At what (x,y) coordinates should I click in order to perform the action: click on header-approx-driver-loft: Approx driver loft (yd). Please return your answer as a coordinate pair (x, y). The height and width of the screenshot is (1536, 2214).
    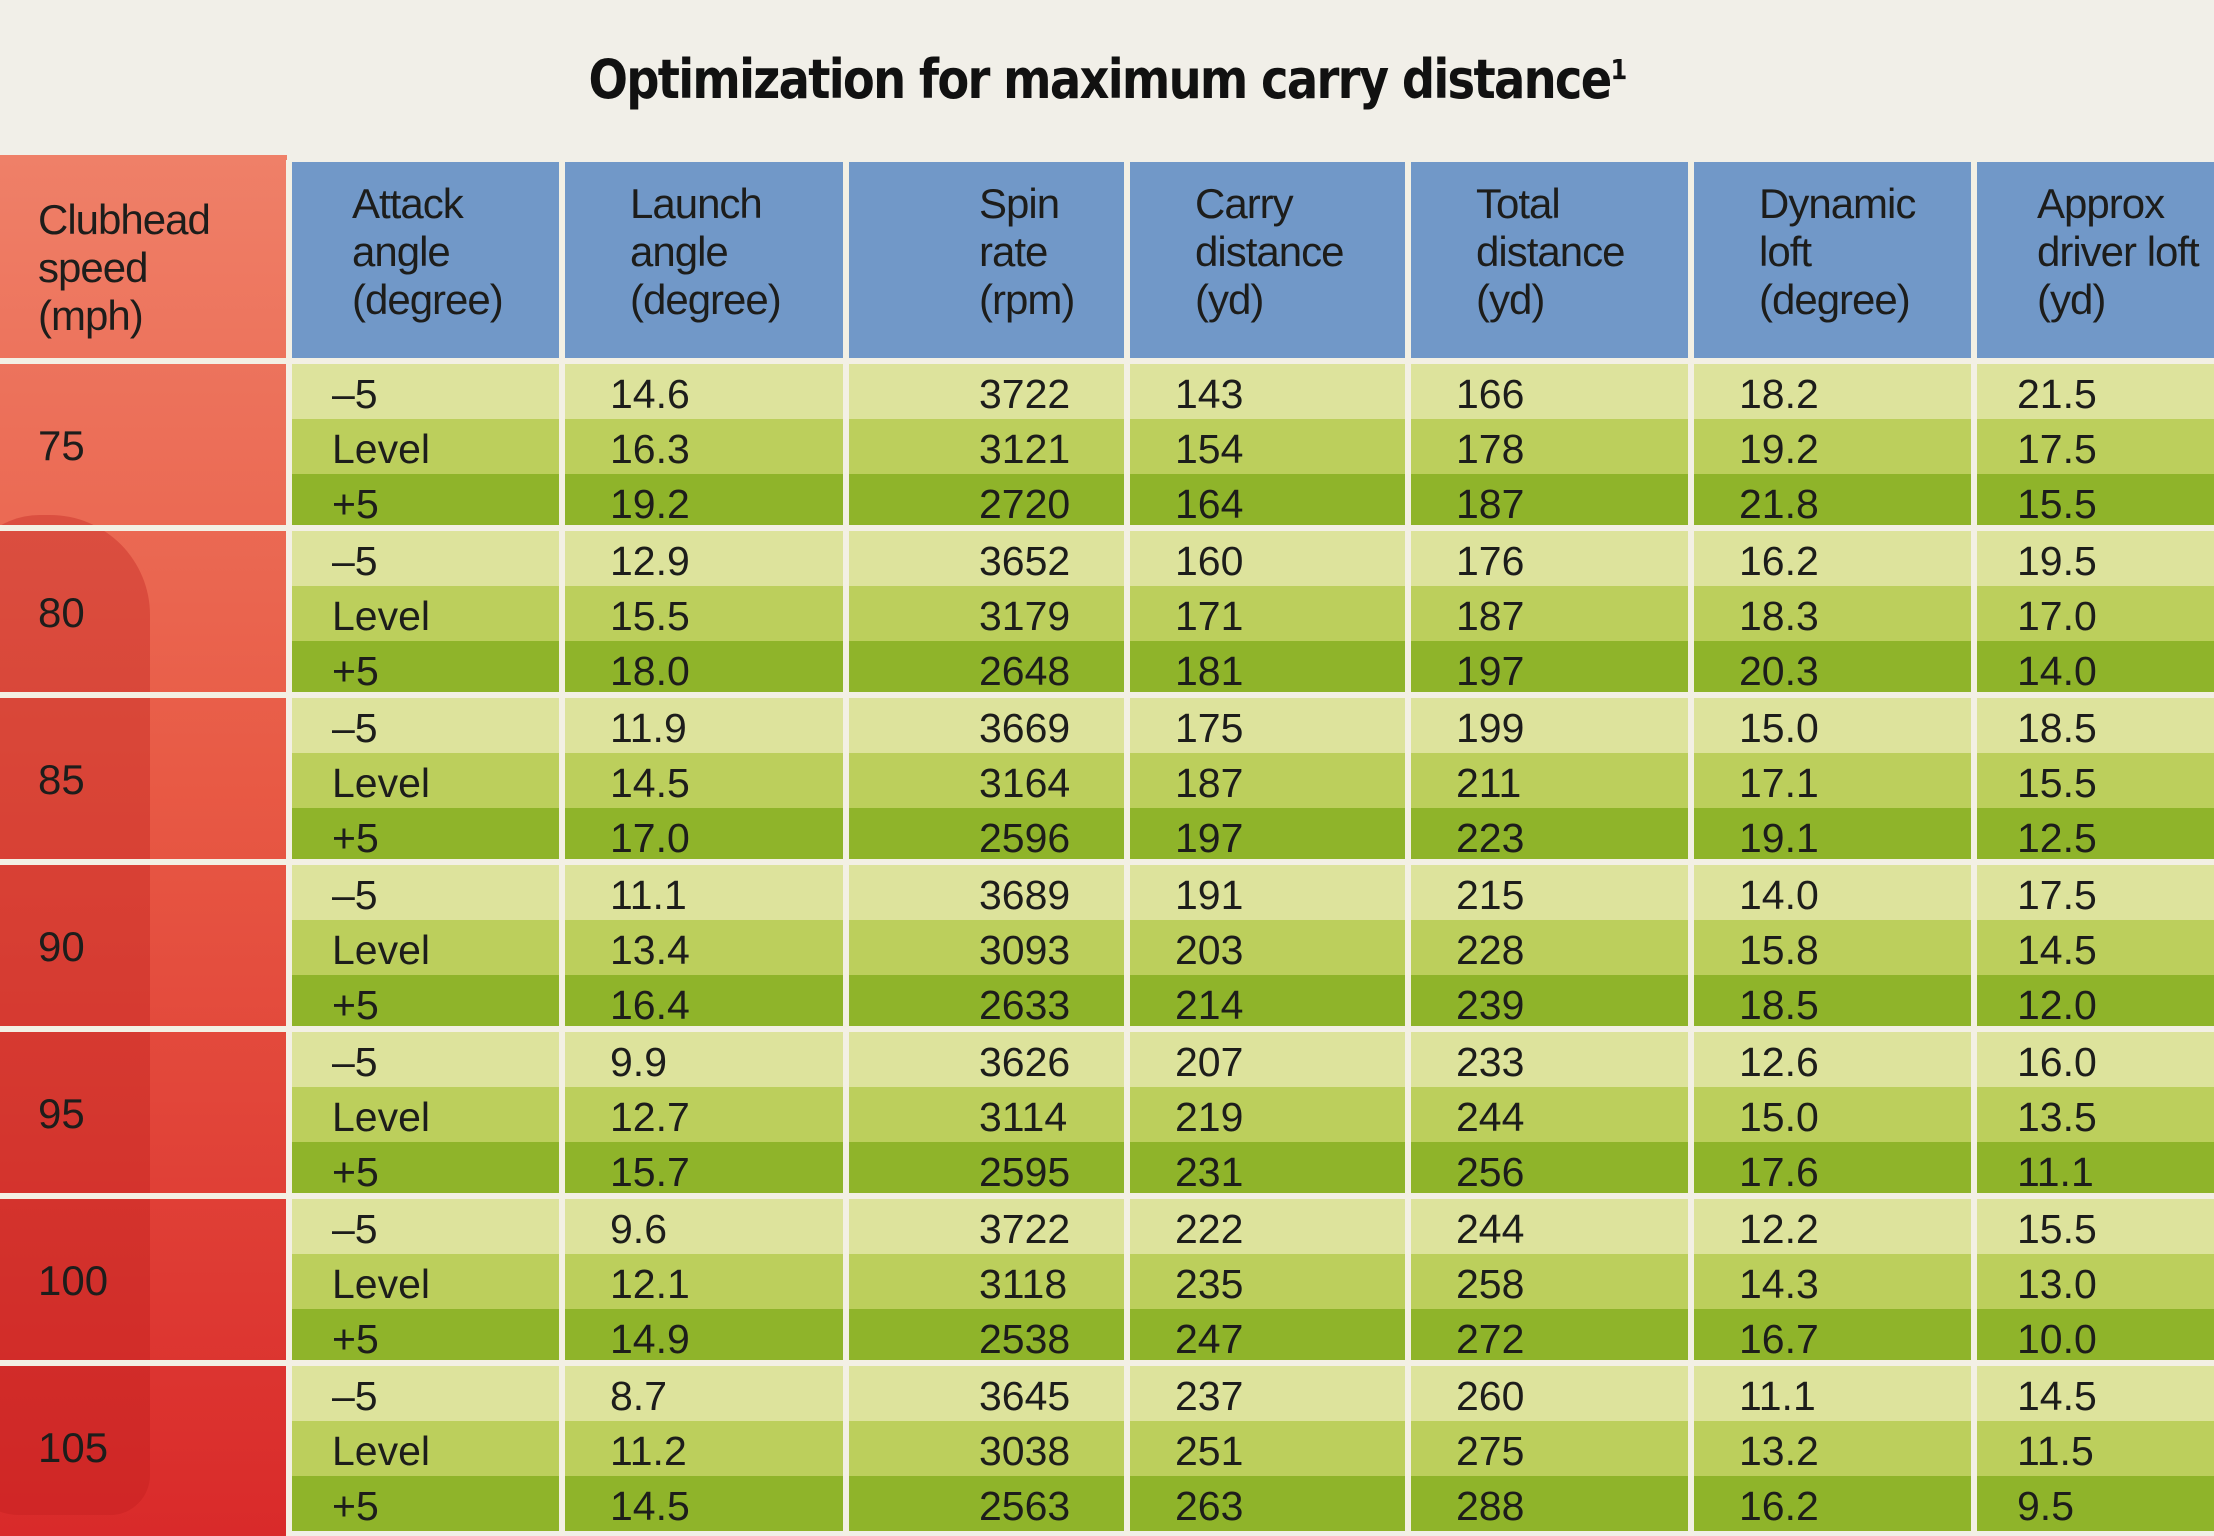
    Looking at the image, I should click on (2095, 260).